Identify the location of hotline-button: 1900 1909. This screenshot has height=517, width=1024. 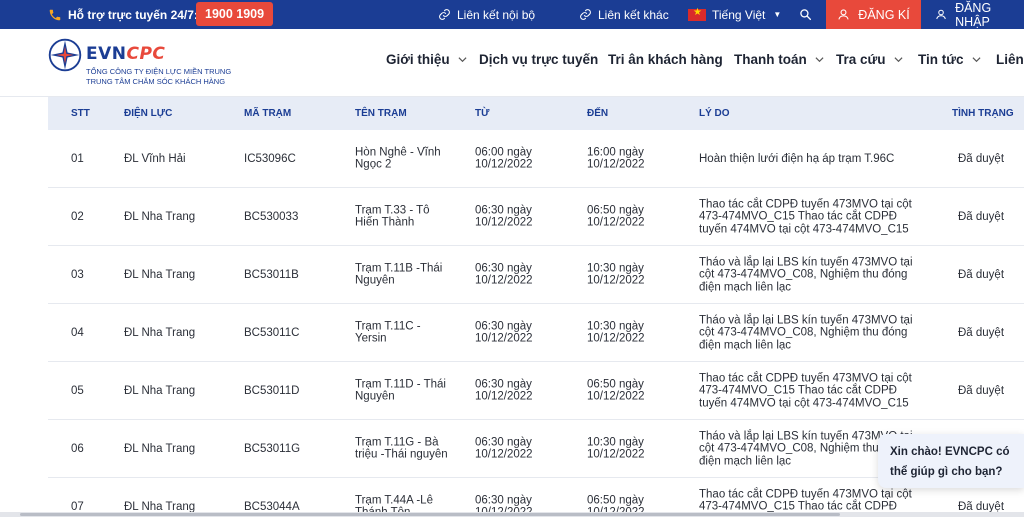
(235, 14).